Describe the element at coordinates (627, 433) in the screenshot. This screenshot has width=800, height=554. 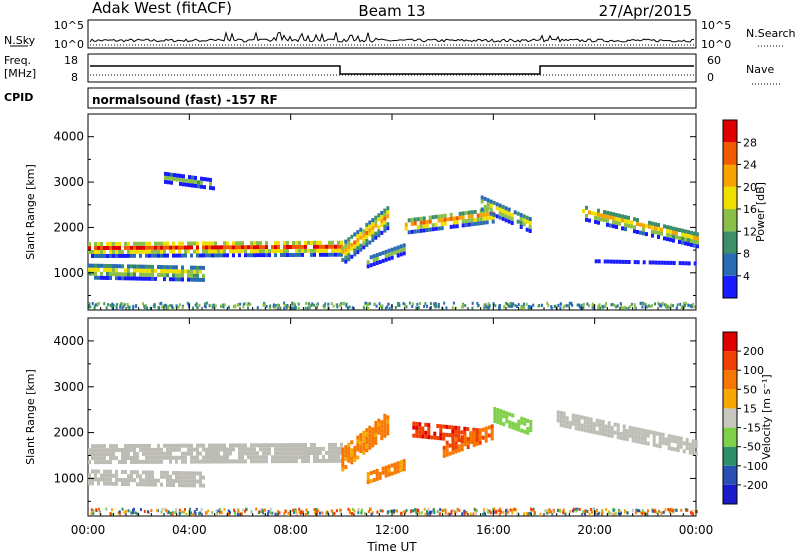
I see `echo-band` at that location.